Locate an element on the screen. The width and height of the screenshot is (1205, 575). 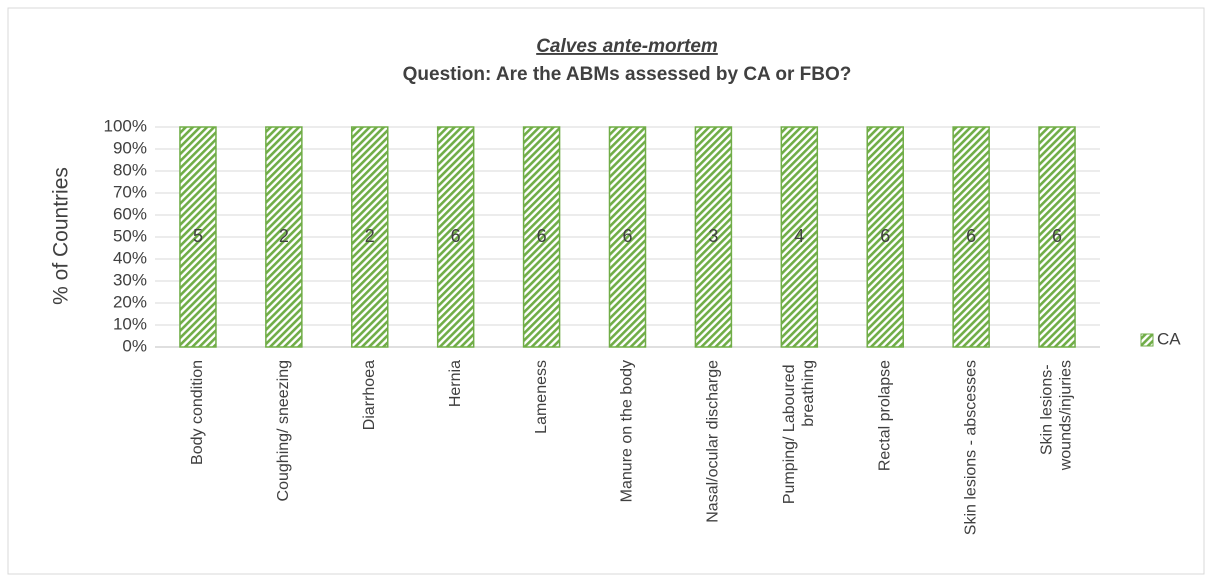
x-tick-group: Rectal prolapse is located at coordinates (884, 415).